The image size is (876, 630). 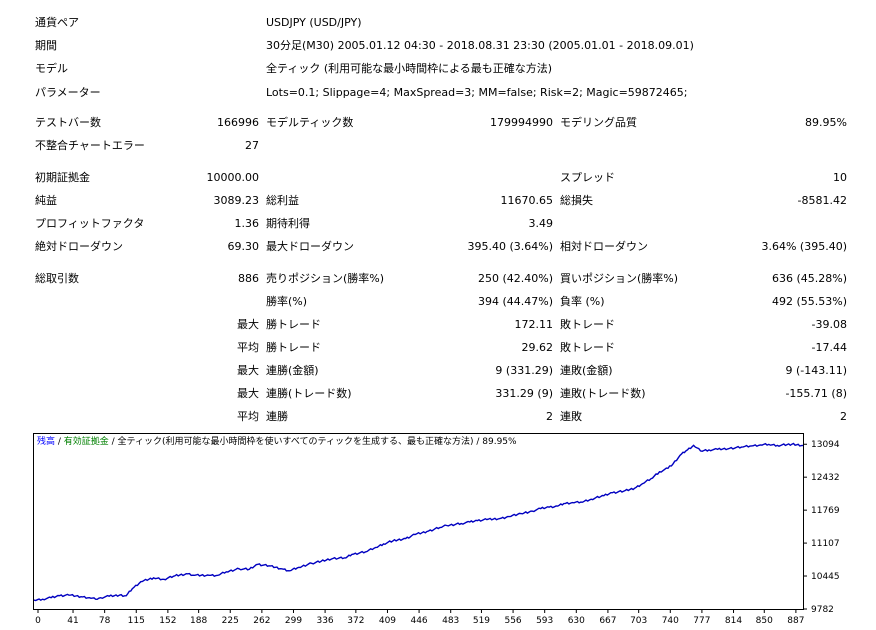 I want to click on x-tick-label: 262, so click(x=261, y=621).